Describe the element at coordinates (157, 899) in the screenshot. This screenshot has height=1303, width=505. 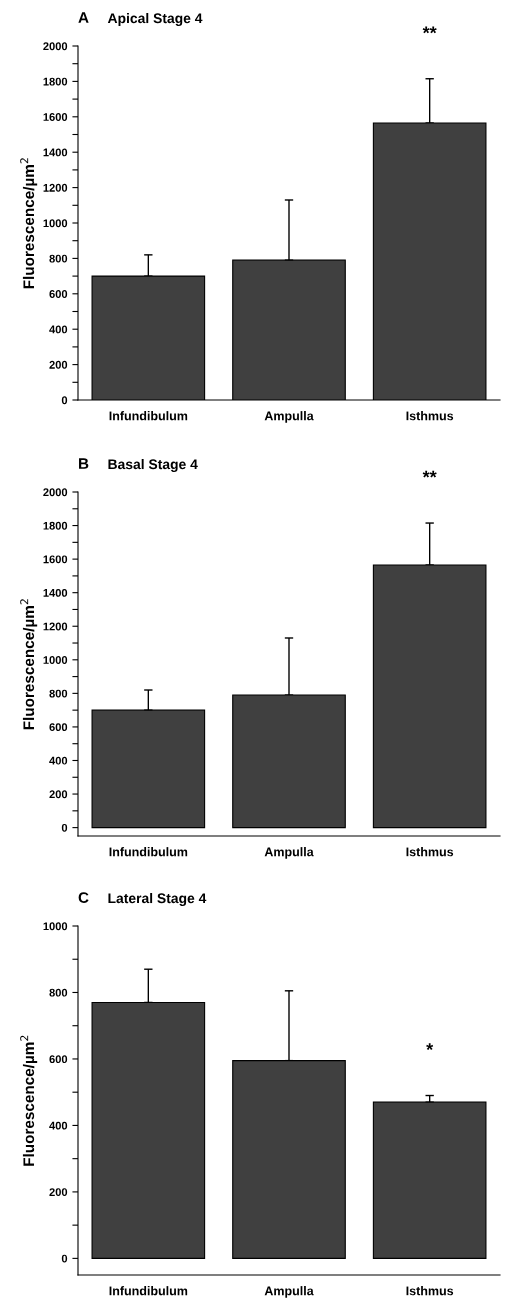
I see `chart-title: Lateral Stage 4` at that location.